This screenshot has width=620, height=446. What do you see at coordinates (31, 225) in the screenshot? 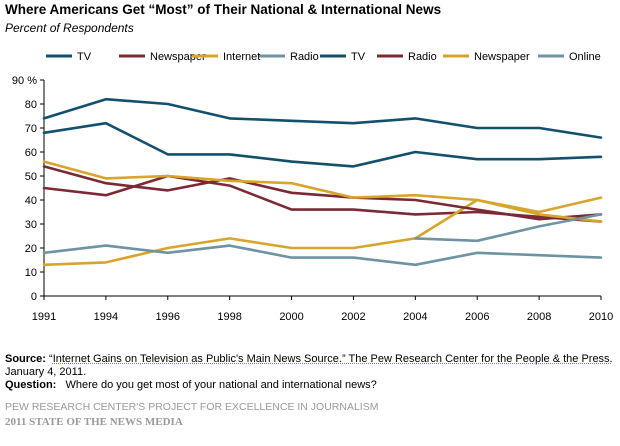
I see `y-tick-label: 30` at bounding box center [31, 225].